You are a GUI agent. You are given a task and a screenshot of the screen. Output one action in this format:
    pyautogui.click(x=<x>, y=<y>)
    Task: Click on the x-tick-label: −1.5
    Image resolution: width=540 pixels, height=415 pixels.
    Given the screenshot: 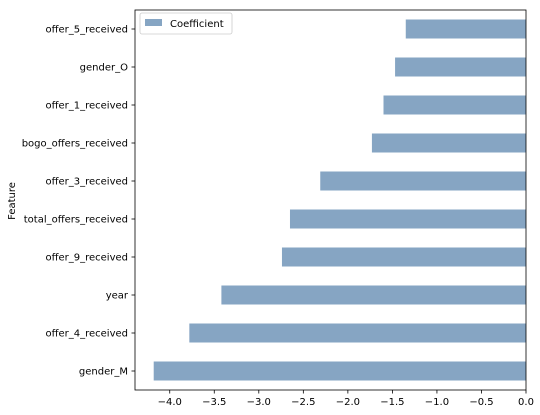 What is the action you would take?
    pyautogui.click(x=392, y=402)
    